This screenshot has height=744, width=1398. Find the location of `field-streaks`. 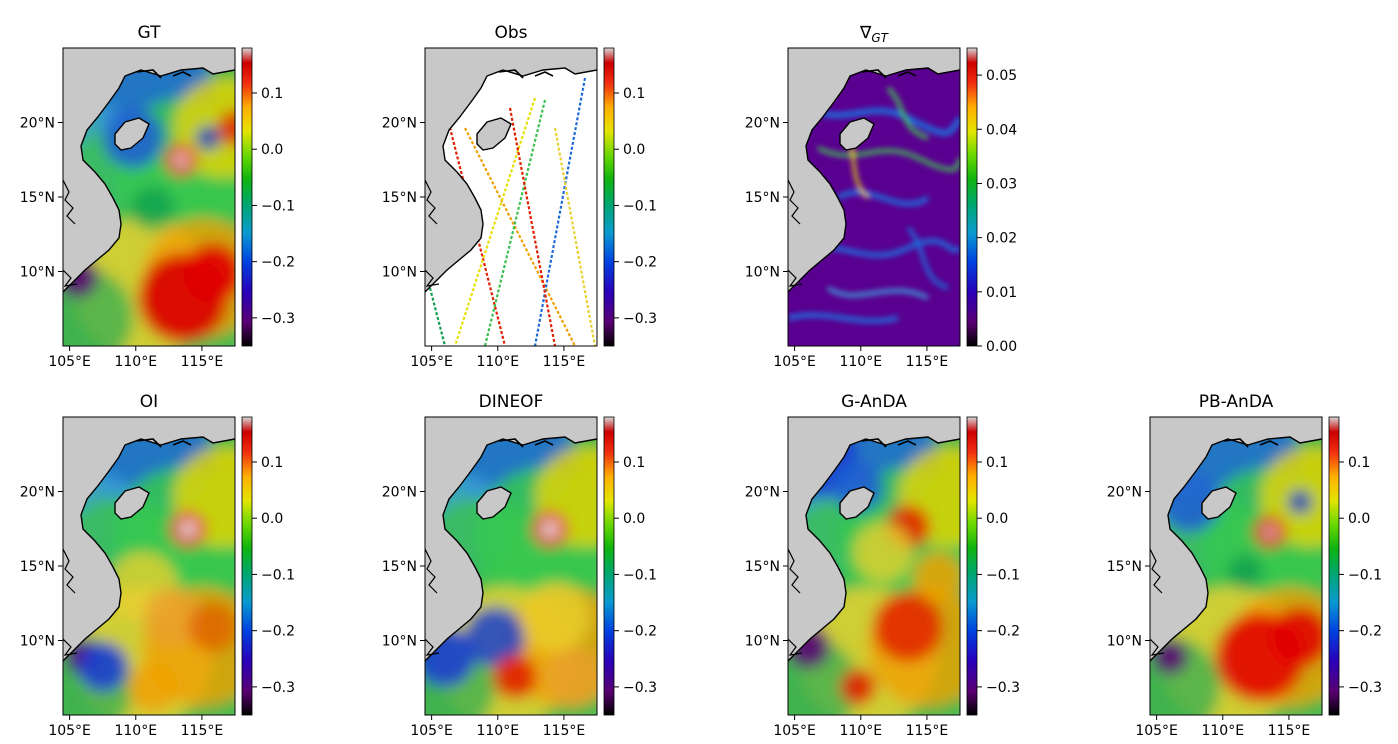

field-streaks is located at coordinates (874, 205).